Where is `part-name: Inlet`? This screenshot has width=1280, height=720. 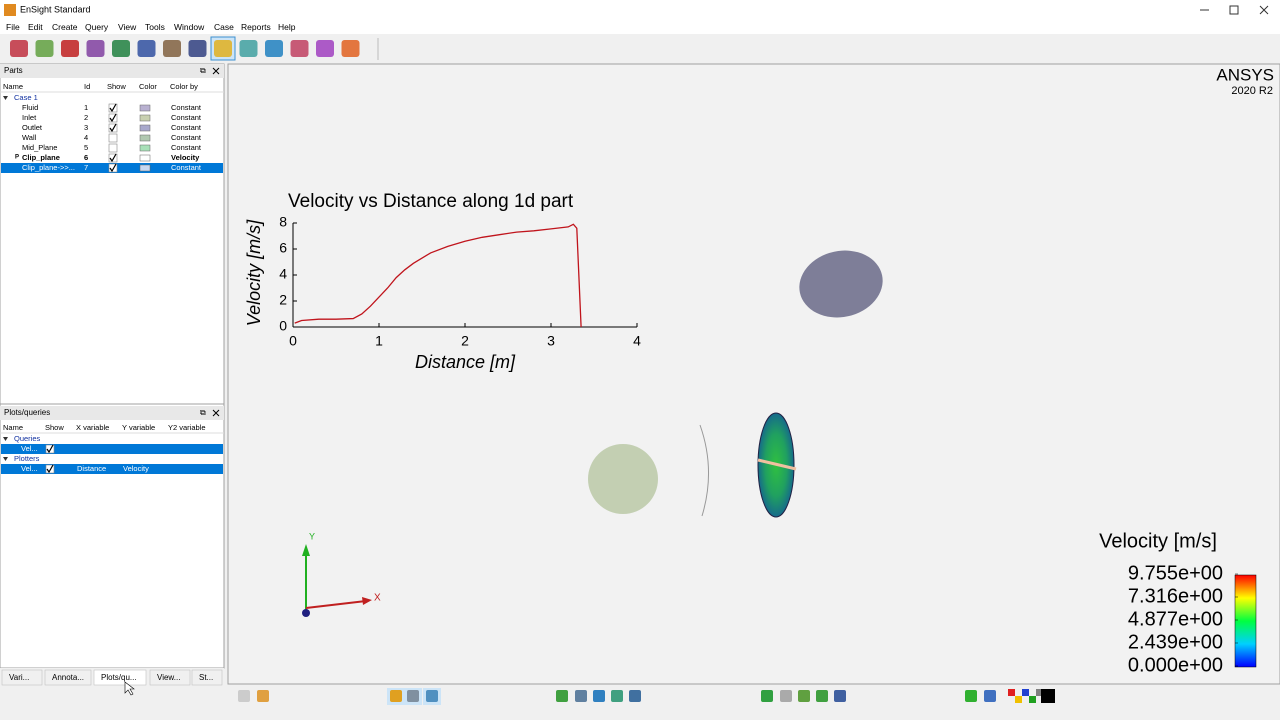
part-name: Inlet is located at coordinates (29, 117).